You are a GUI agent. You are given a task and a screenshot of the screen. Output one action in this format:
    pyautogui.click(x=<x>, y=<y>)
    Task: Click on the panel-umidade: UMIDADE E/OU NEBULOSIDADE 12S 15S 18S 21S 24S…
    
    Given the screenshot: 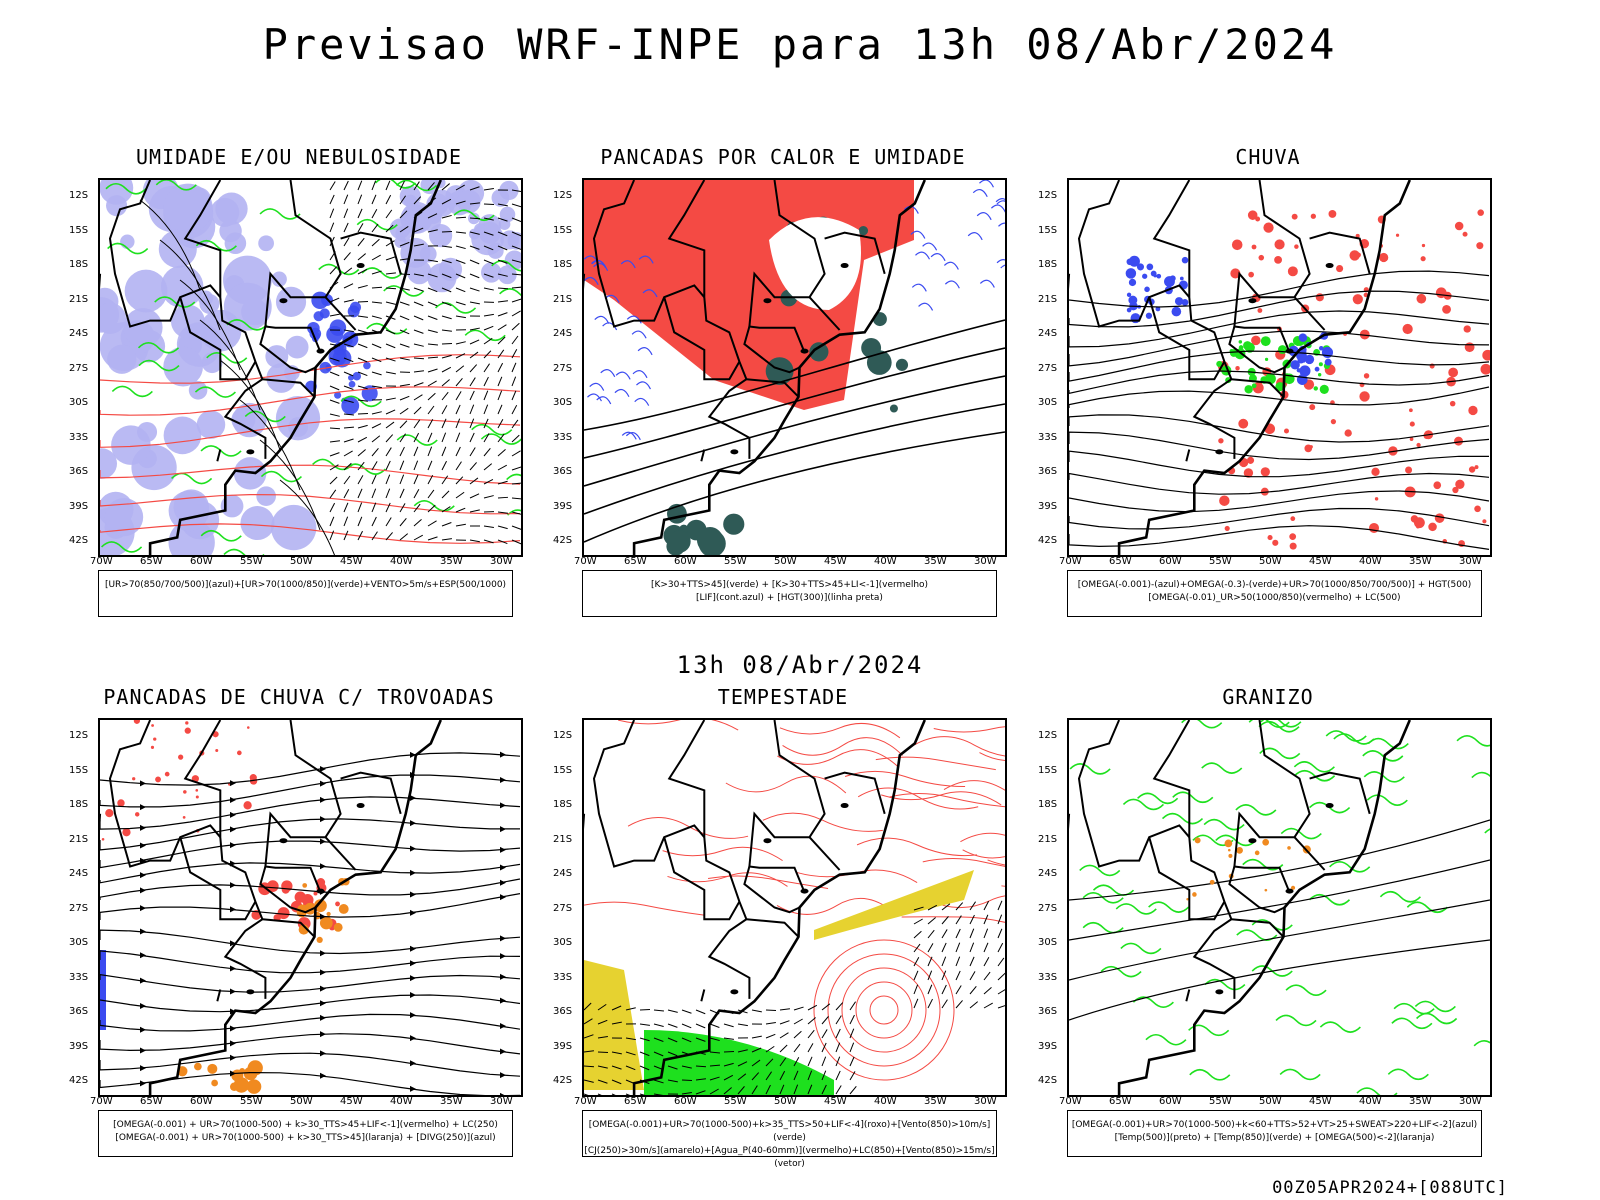 What is the action you would take?
    pyautogui.click(x=299, y=385)
    